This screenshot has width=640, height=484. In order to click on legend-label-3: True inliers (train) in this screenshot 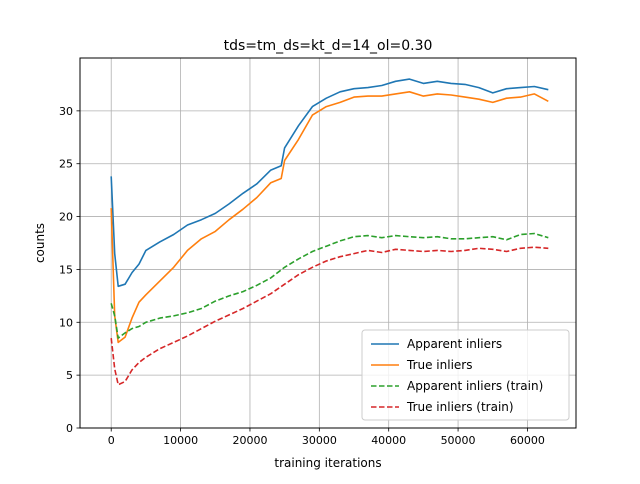, I will do `click(460, 407)`.